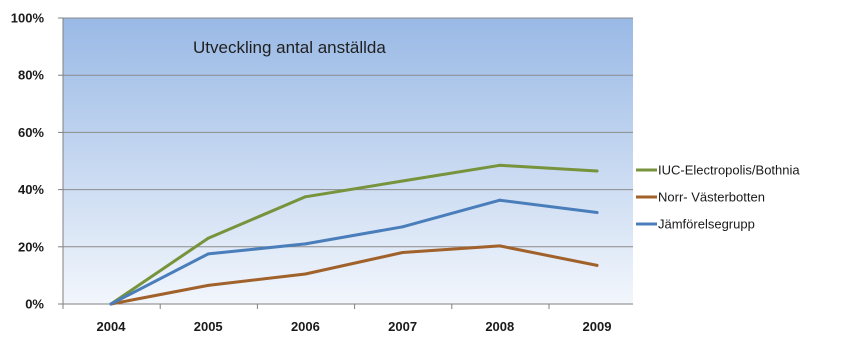  Describe the element at coordinates (31, 132) in the screenshot. I see `y-tick-label: 60%` at that location.